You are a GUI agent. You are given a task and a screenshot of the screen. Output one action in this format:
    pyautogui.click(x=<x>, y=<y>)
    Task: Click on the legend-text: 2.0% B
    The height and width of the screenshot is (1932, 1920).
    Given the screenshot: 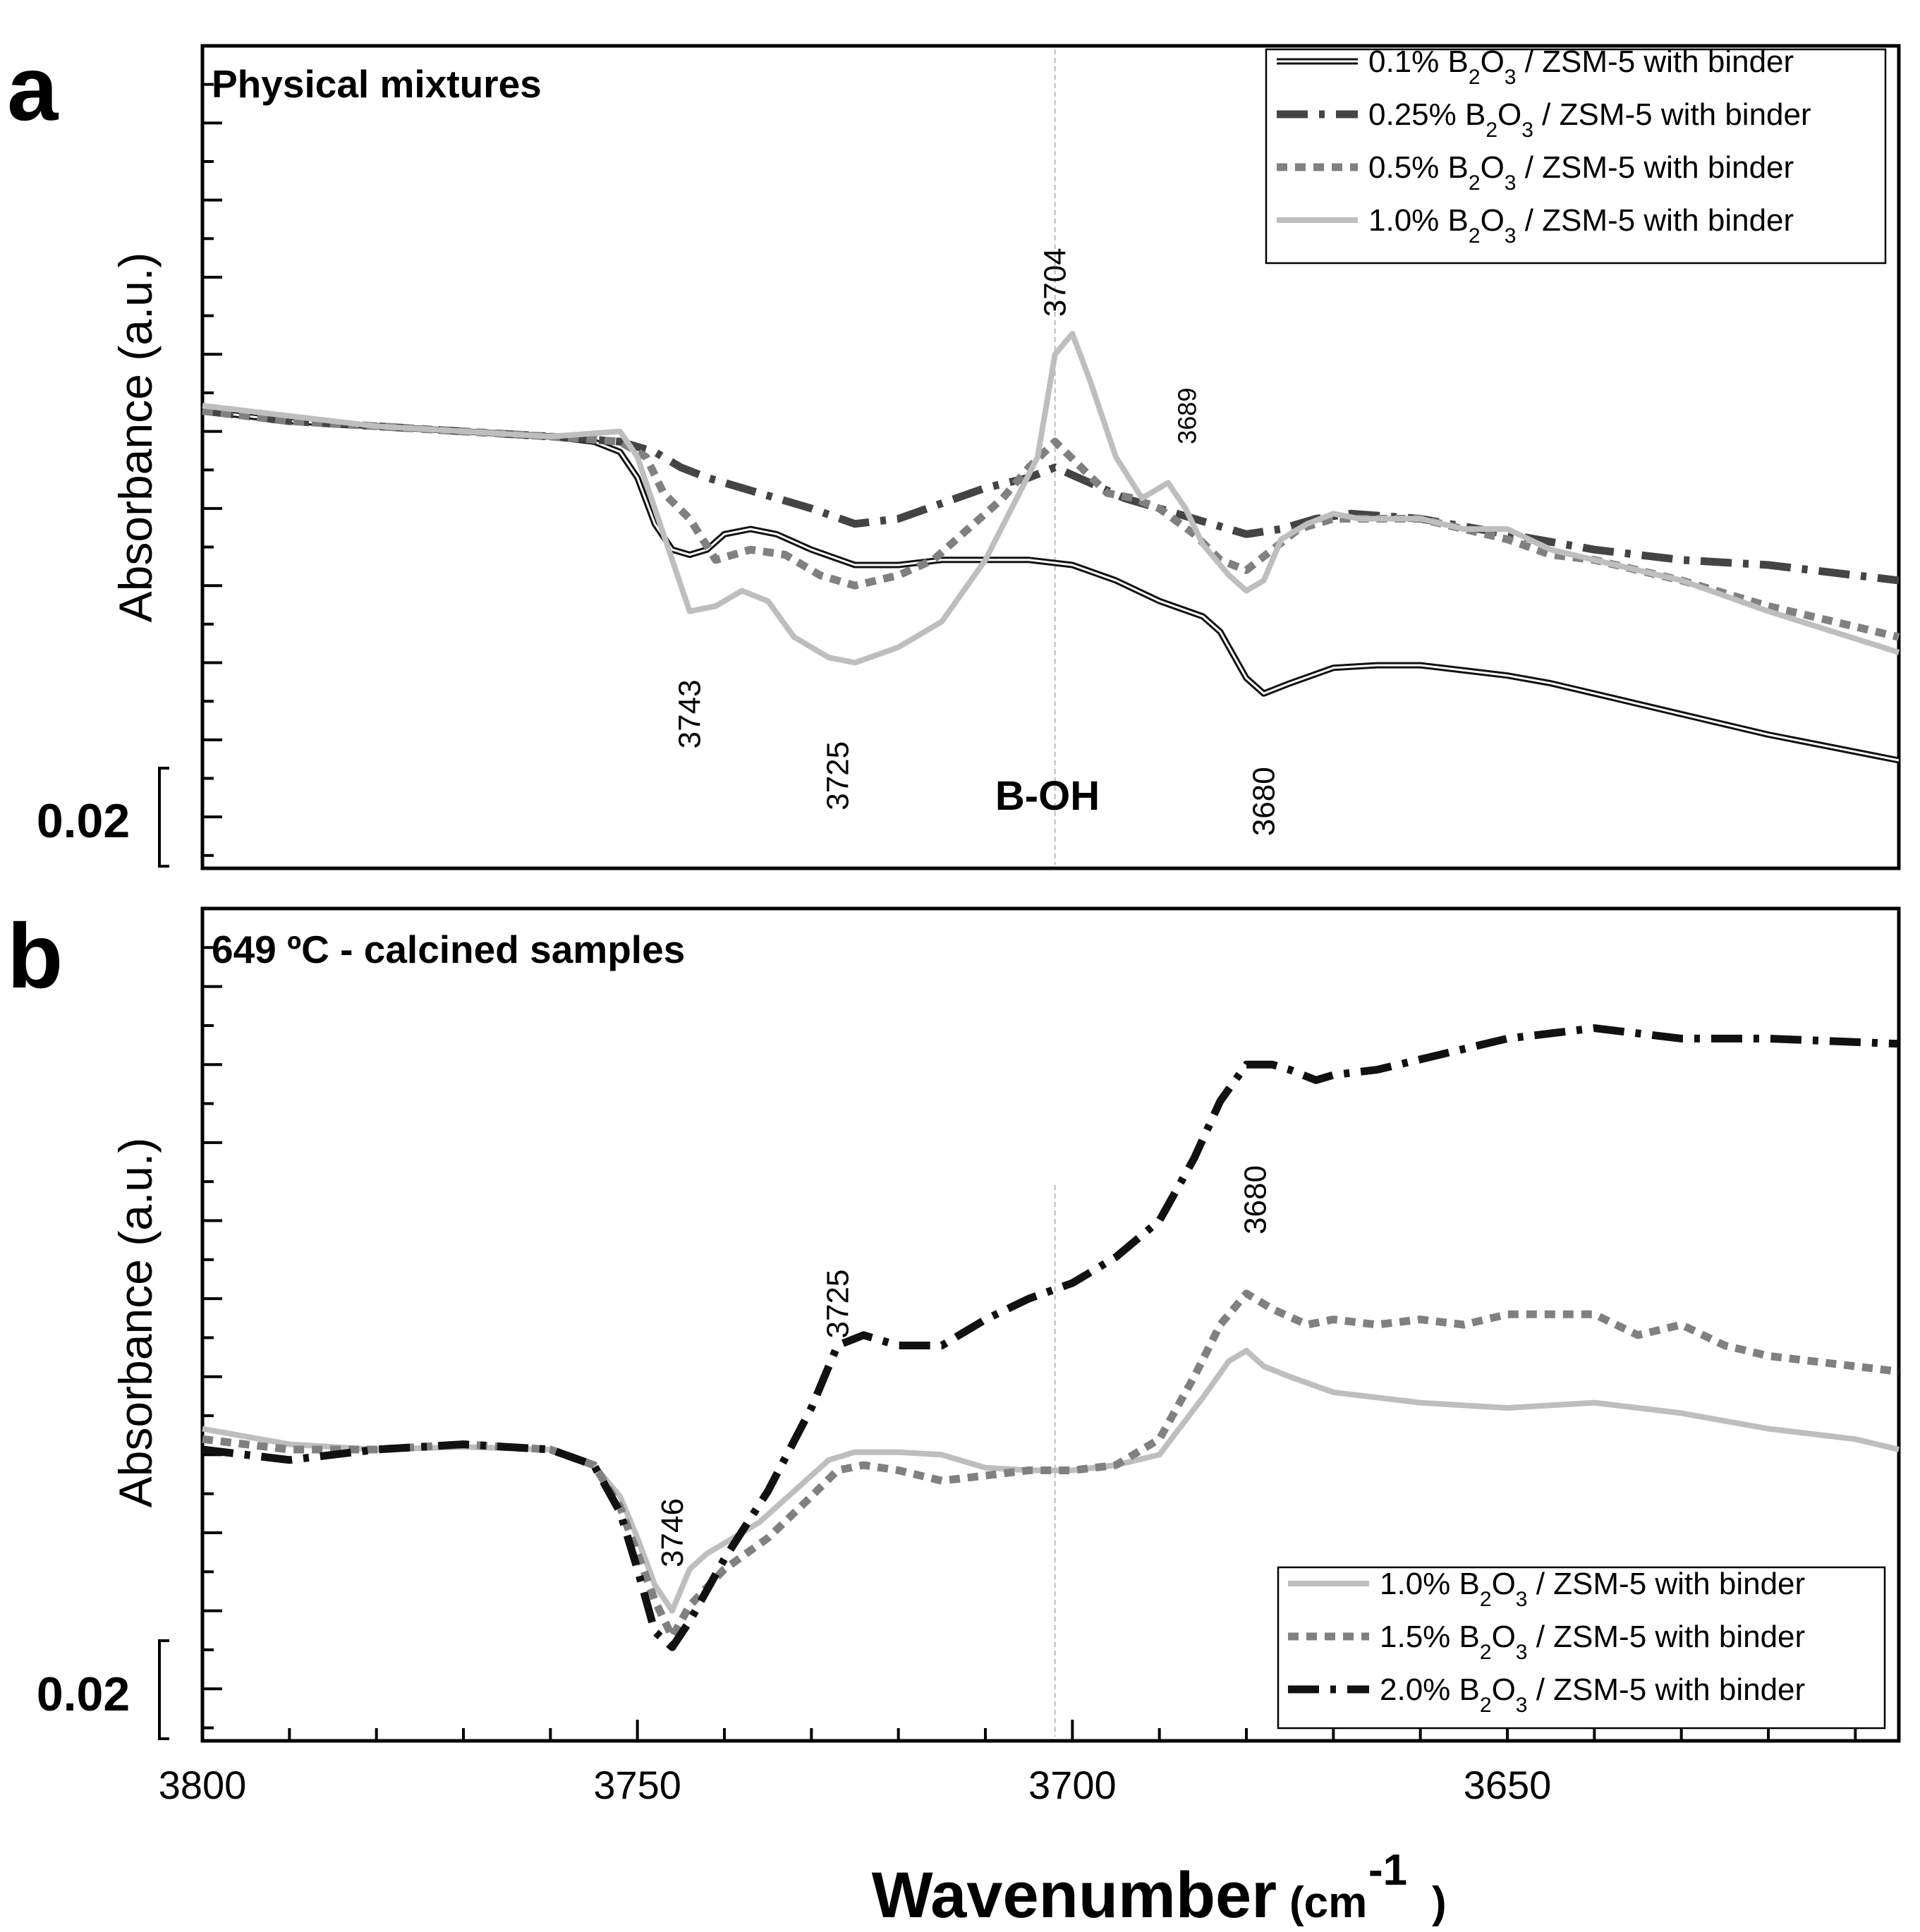 What is the action you would take?
    pyautogui.click(x=1430, y=1689)
    